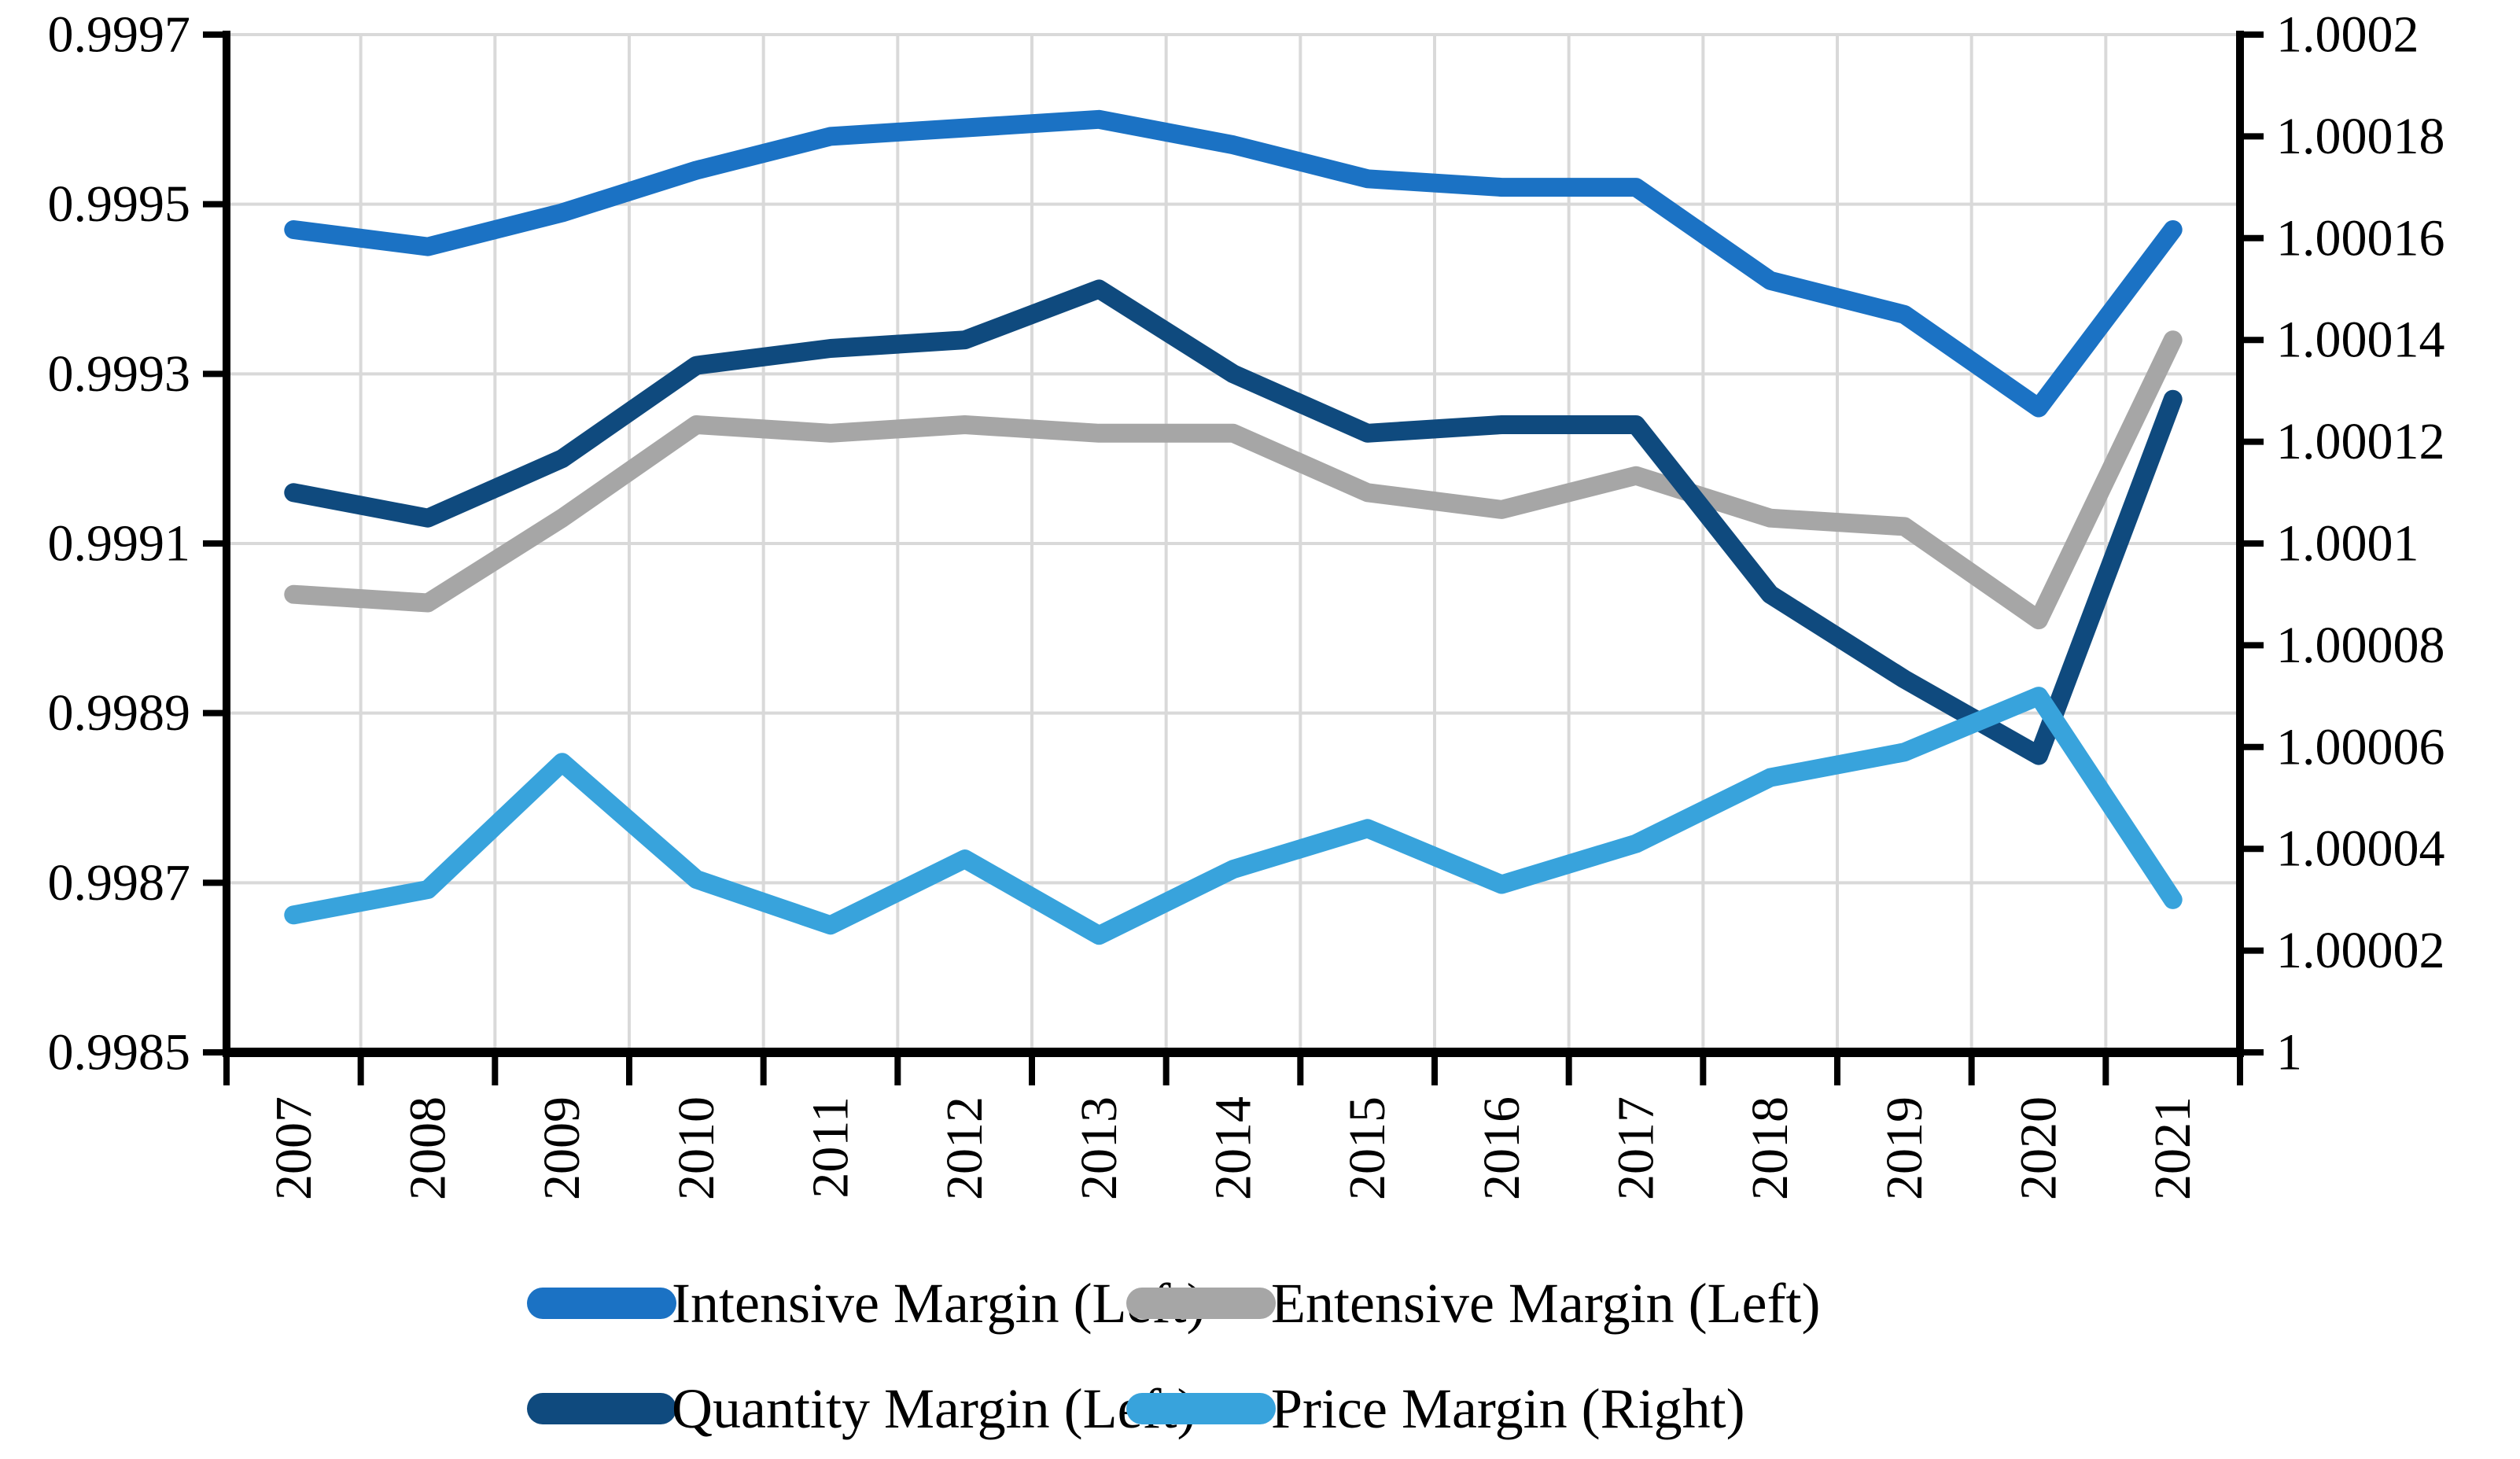  Describe the element at coordinates (1770, 1148) in the screenshot. I see `year-tick-label: 2018` at that location.